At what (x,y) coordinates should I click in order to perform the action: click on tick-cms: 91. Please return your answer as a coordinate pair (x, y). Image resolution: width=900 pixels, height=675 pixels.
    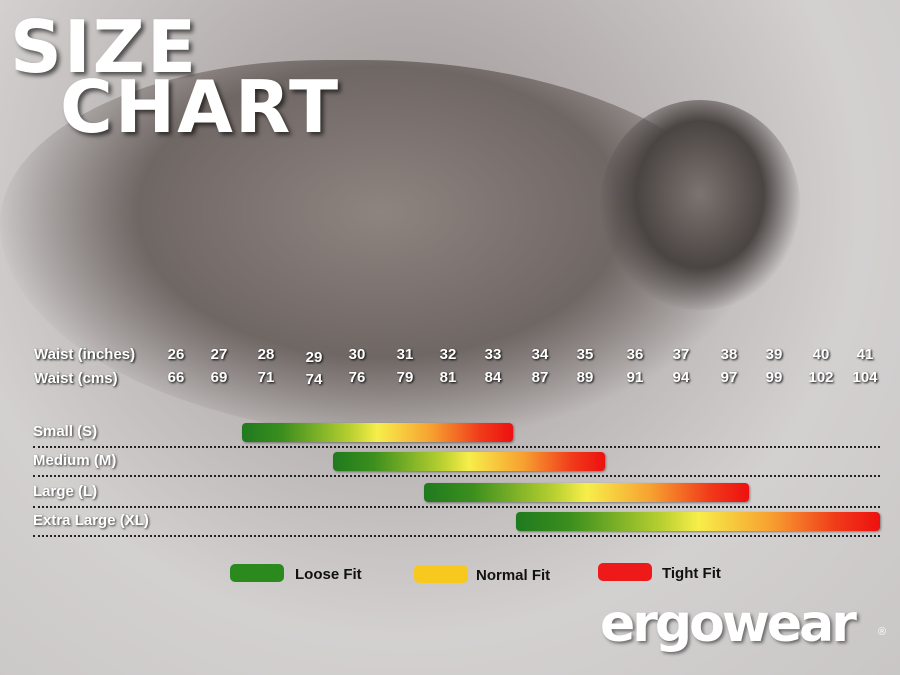
    Looking at the image, I should click on (635, 377).